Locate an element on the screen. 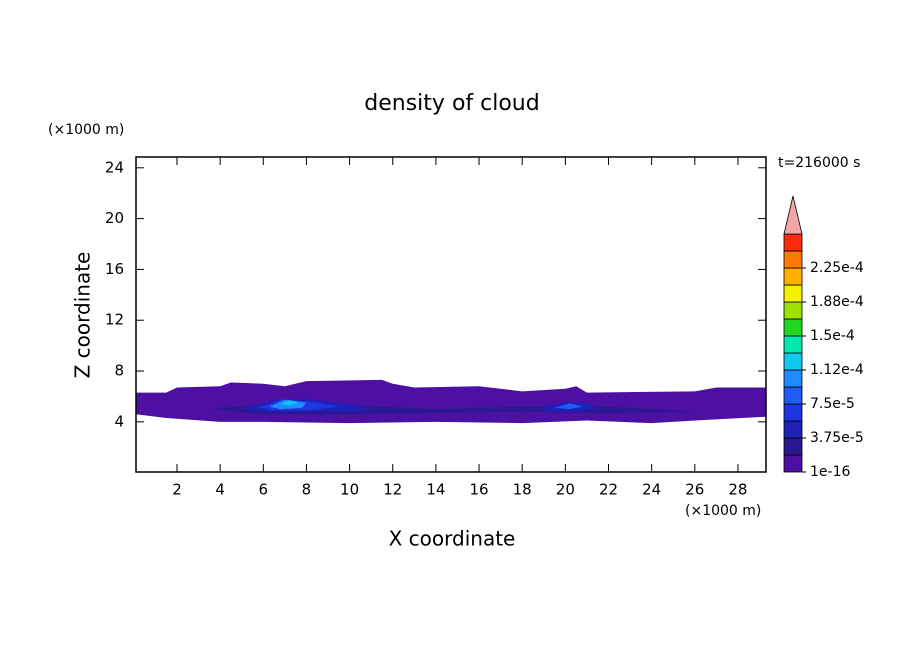  y-unit: (×1000 m) is located at coordinates (86, 130).